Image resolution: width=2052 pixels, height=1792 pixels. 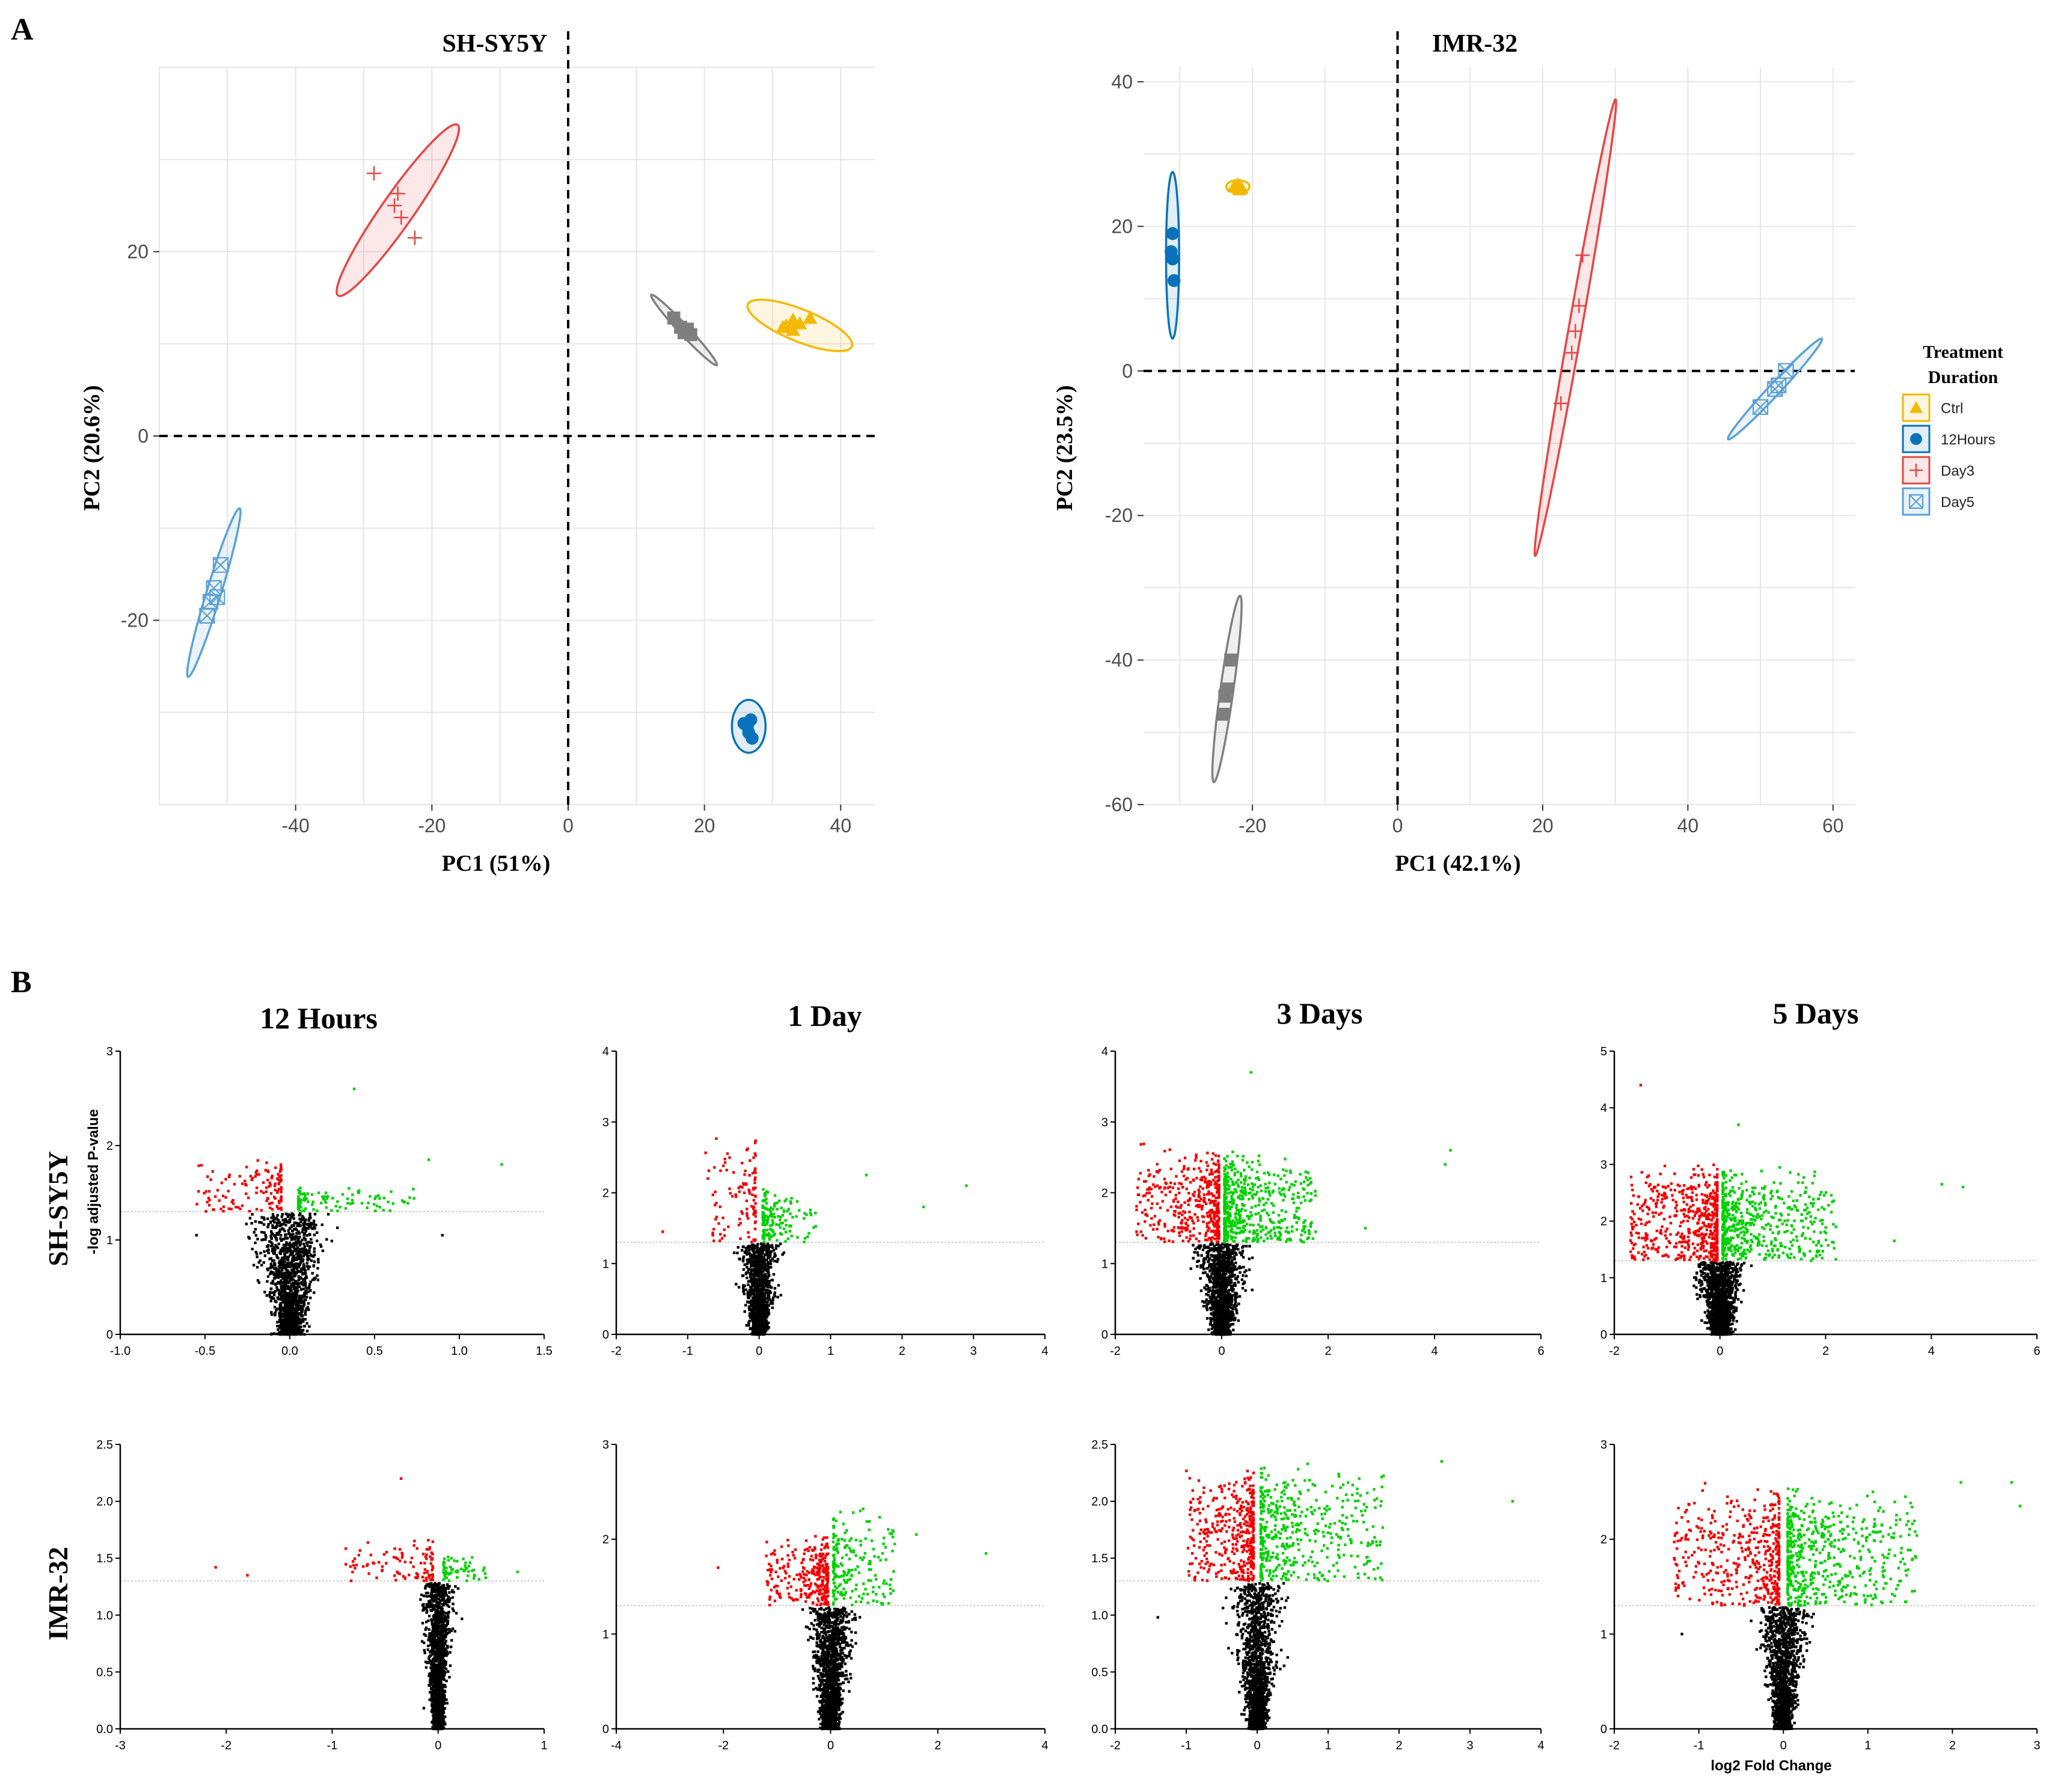 I want to click on x-tick-label: -2, so click(x=1115, y=1351).